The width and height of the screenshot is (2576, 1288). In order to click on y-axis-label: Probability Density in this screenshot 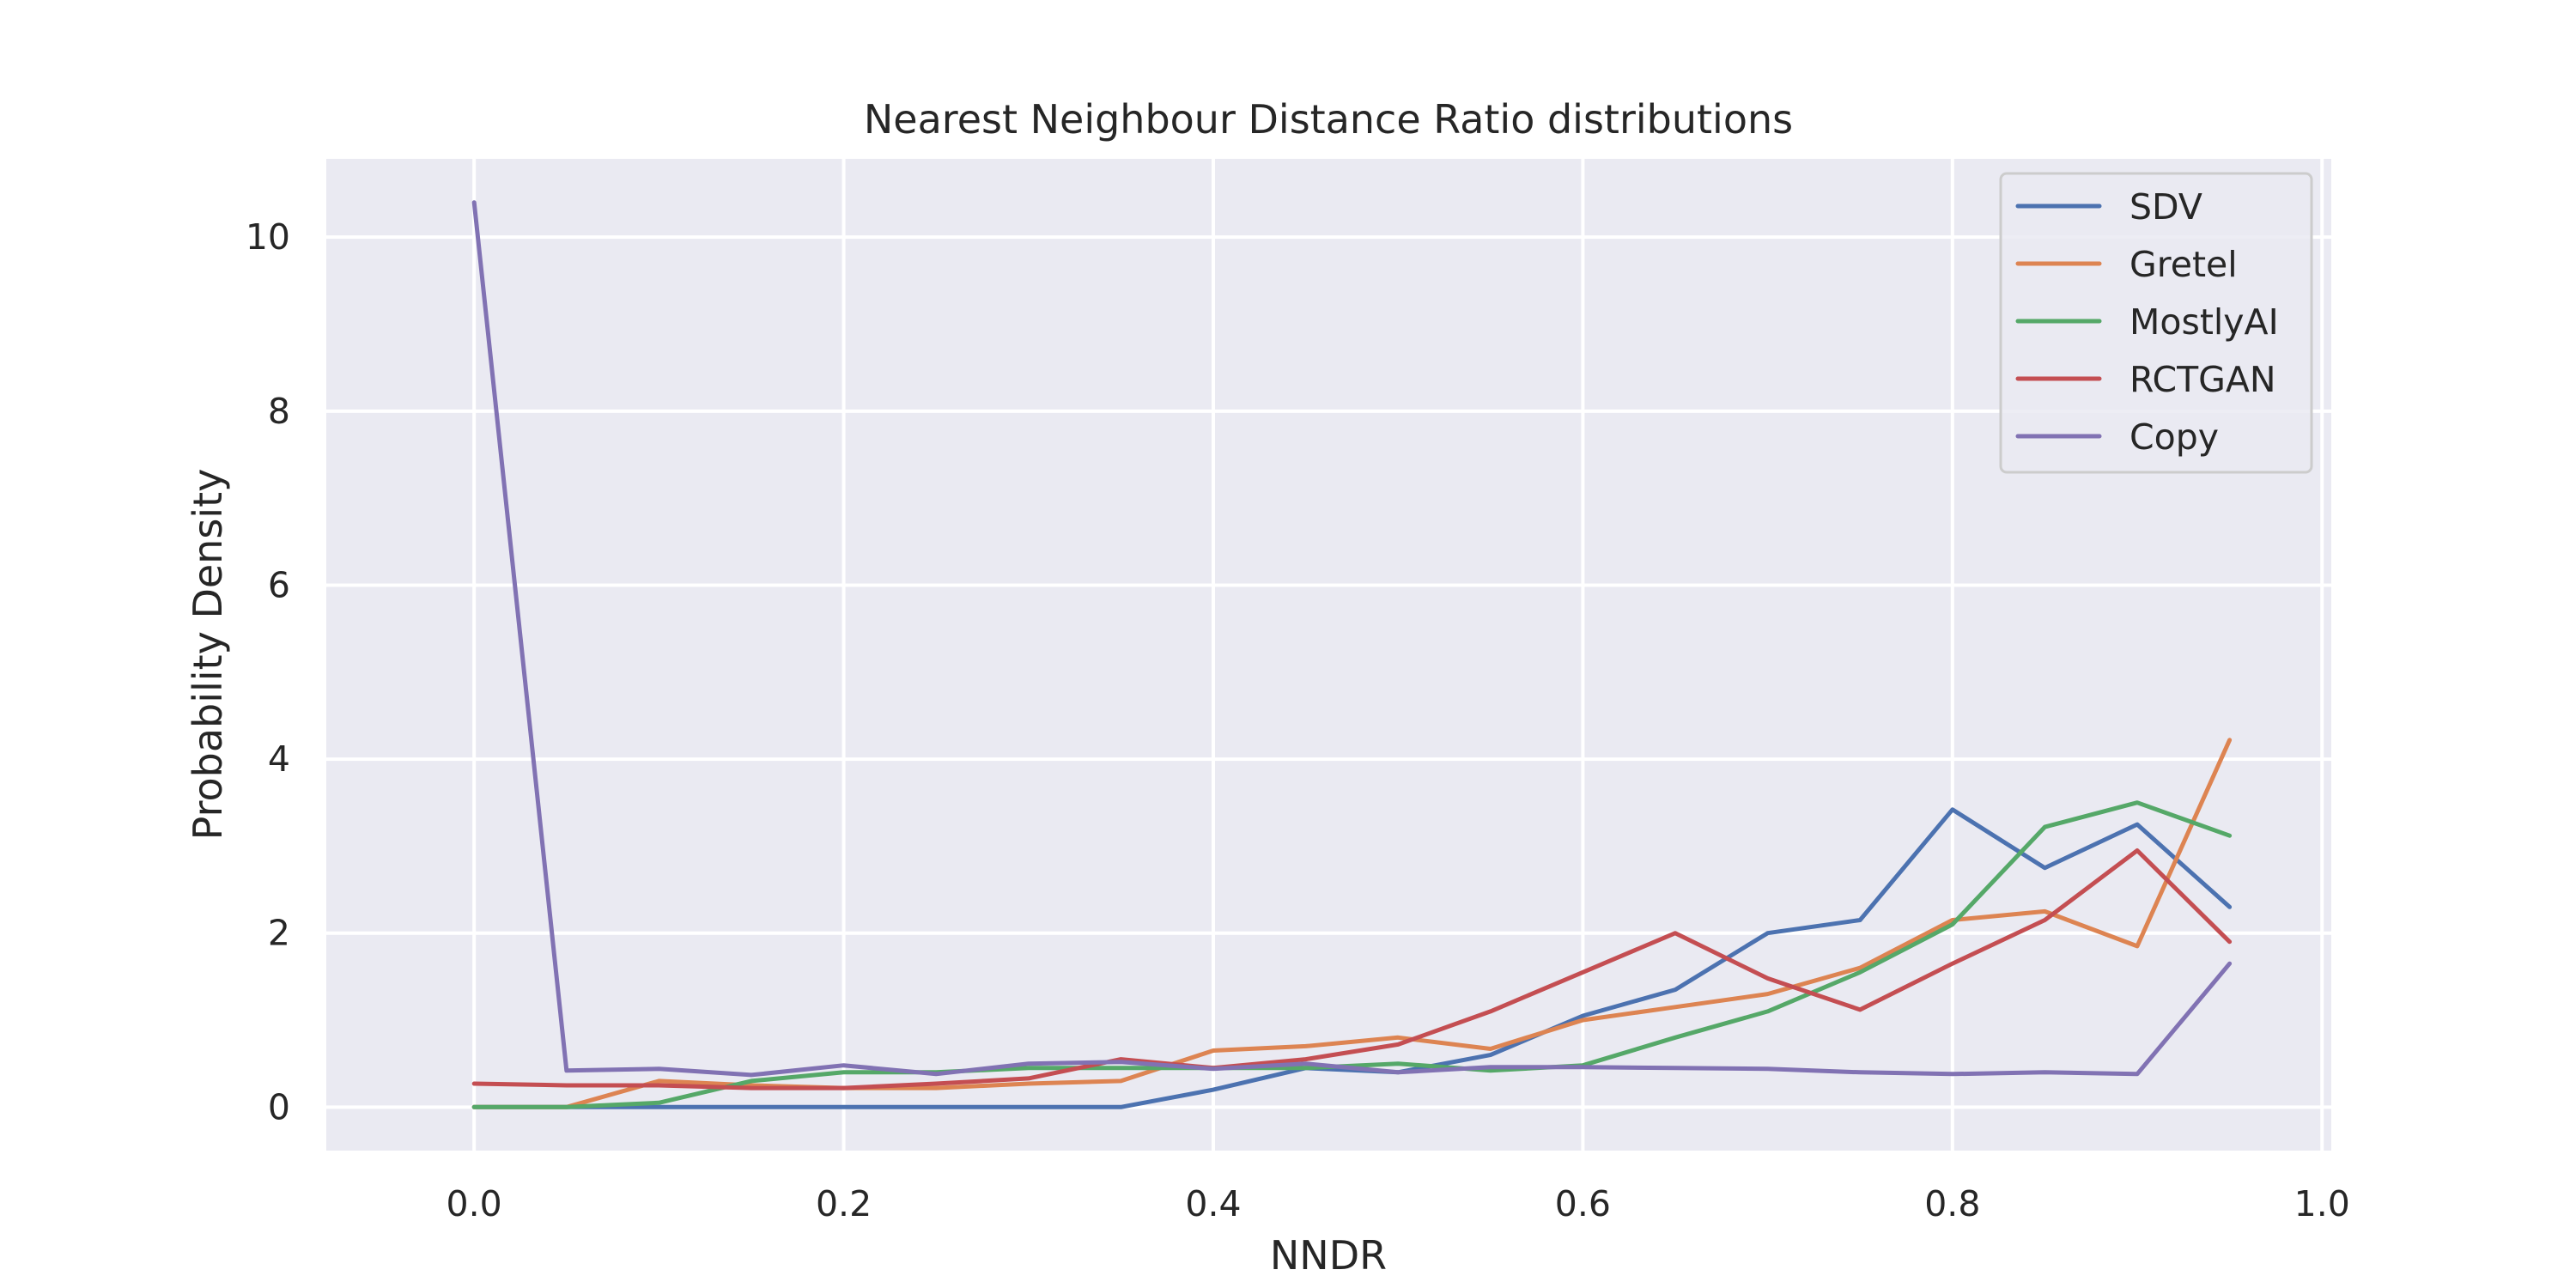, I will do `click(208, 655)`.